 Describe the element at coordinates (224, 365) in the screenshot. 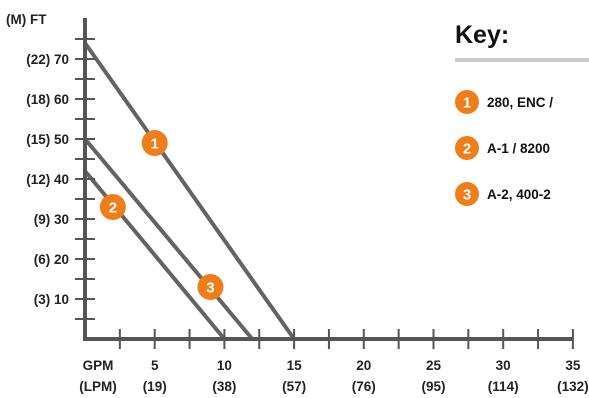

I see `x-tick-label: 10` at that location.